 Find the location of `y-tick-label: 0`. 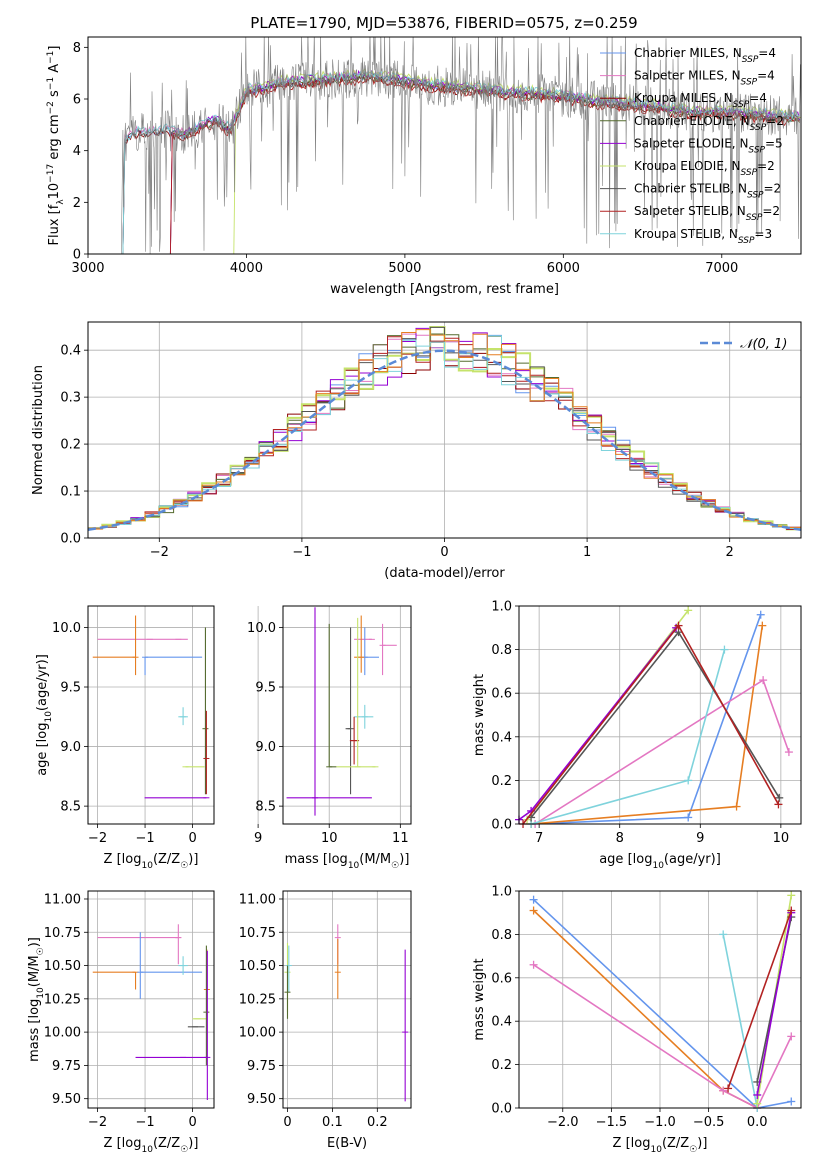

y-tick-label: 0 is located at coordinates (77, 255).